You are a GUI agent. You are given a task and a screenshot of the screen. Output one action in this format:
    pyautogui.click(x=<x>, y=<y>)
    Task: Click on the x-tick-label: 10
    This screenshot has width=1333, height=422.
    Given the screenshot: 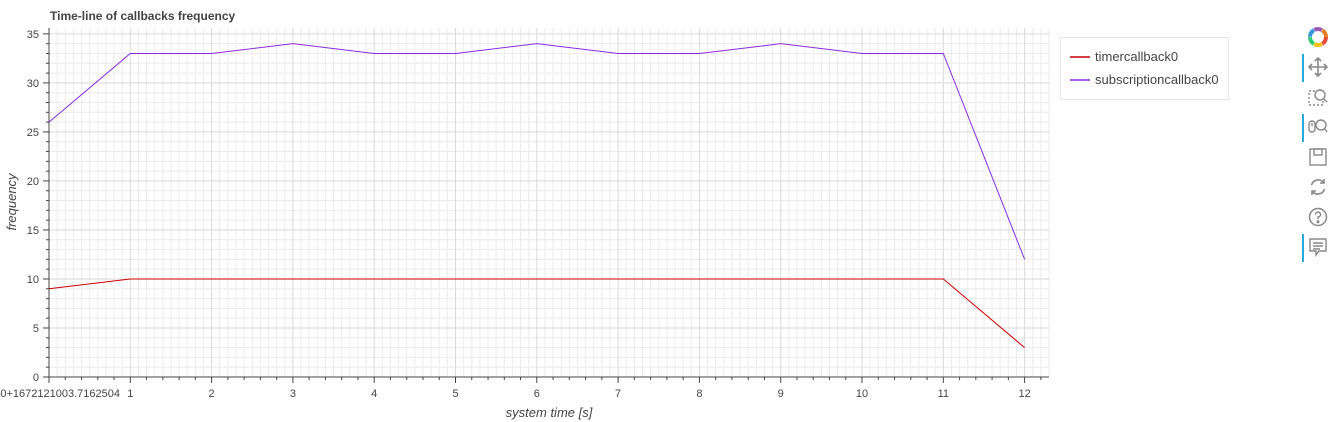 What is the action you would take?
    pyautogui.click(x=862, y=394)
    